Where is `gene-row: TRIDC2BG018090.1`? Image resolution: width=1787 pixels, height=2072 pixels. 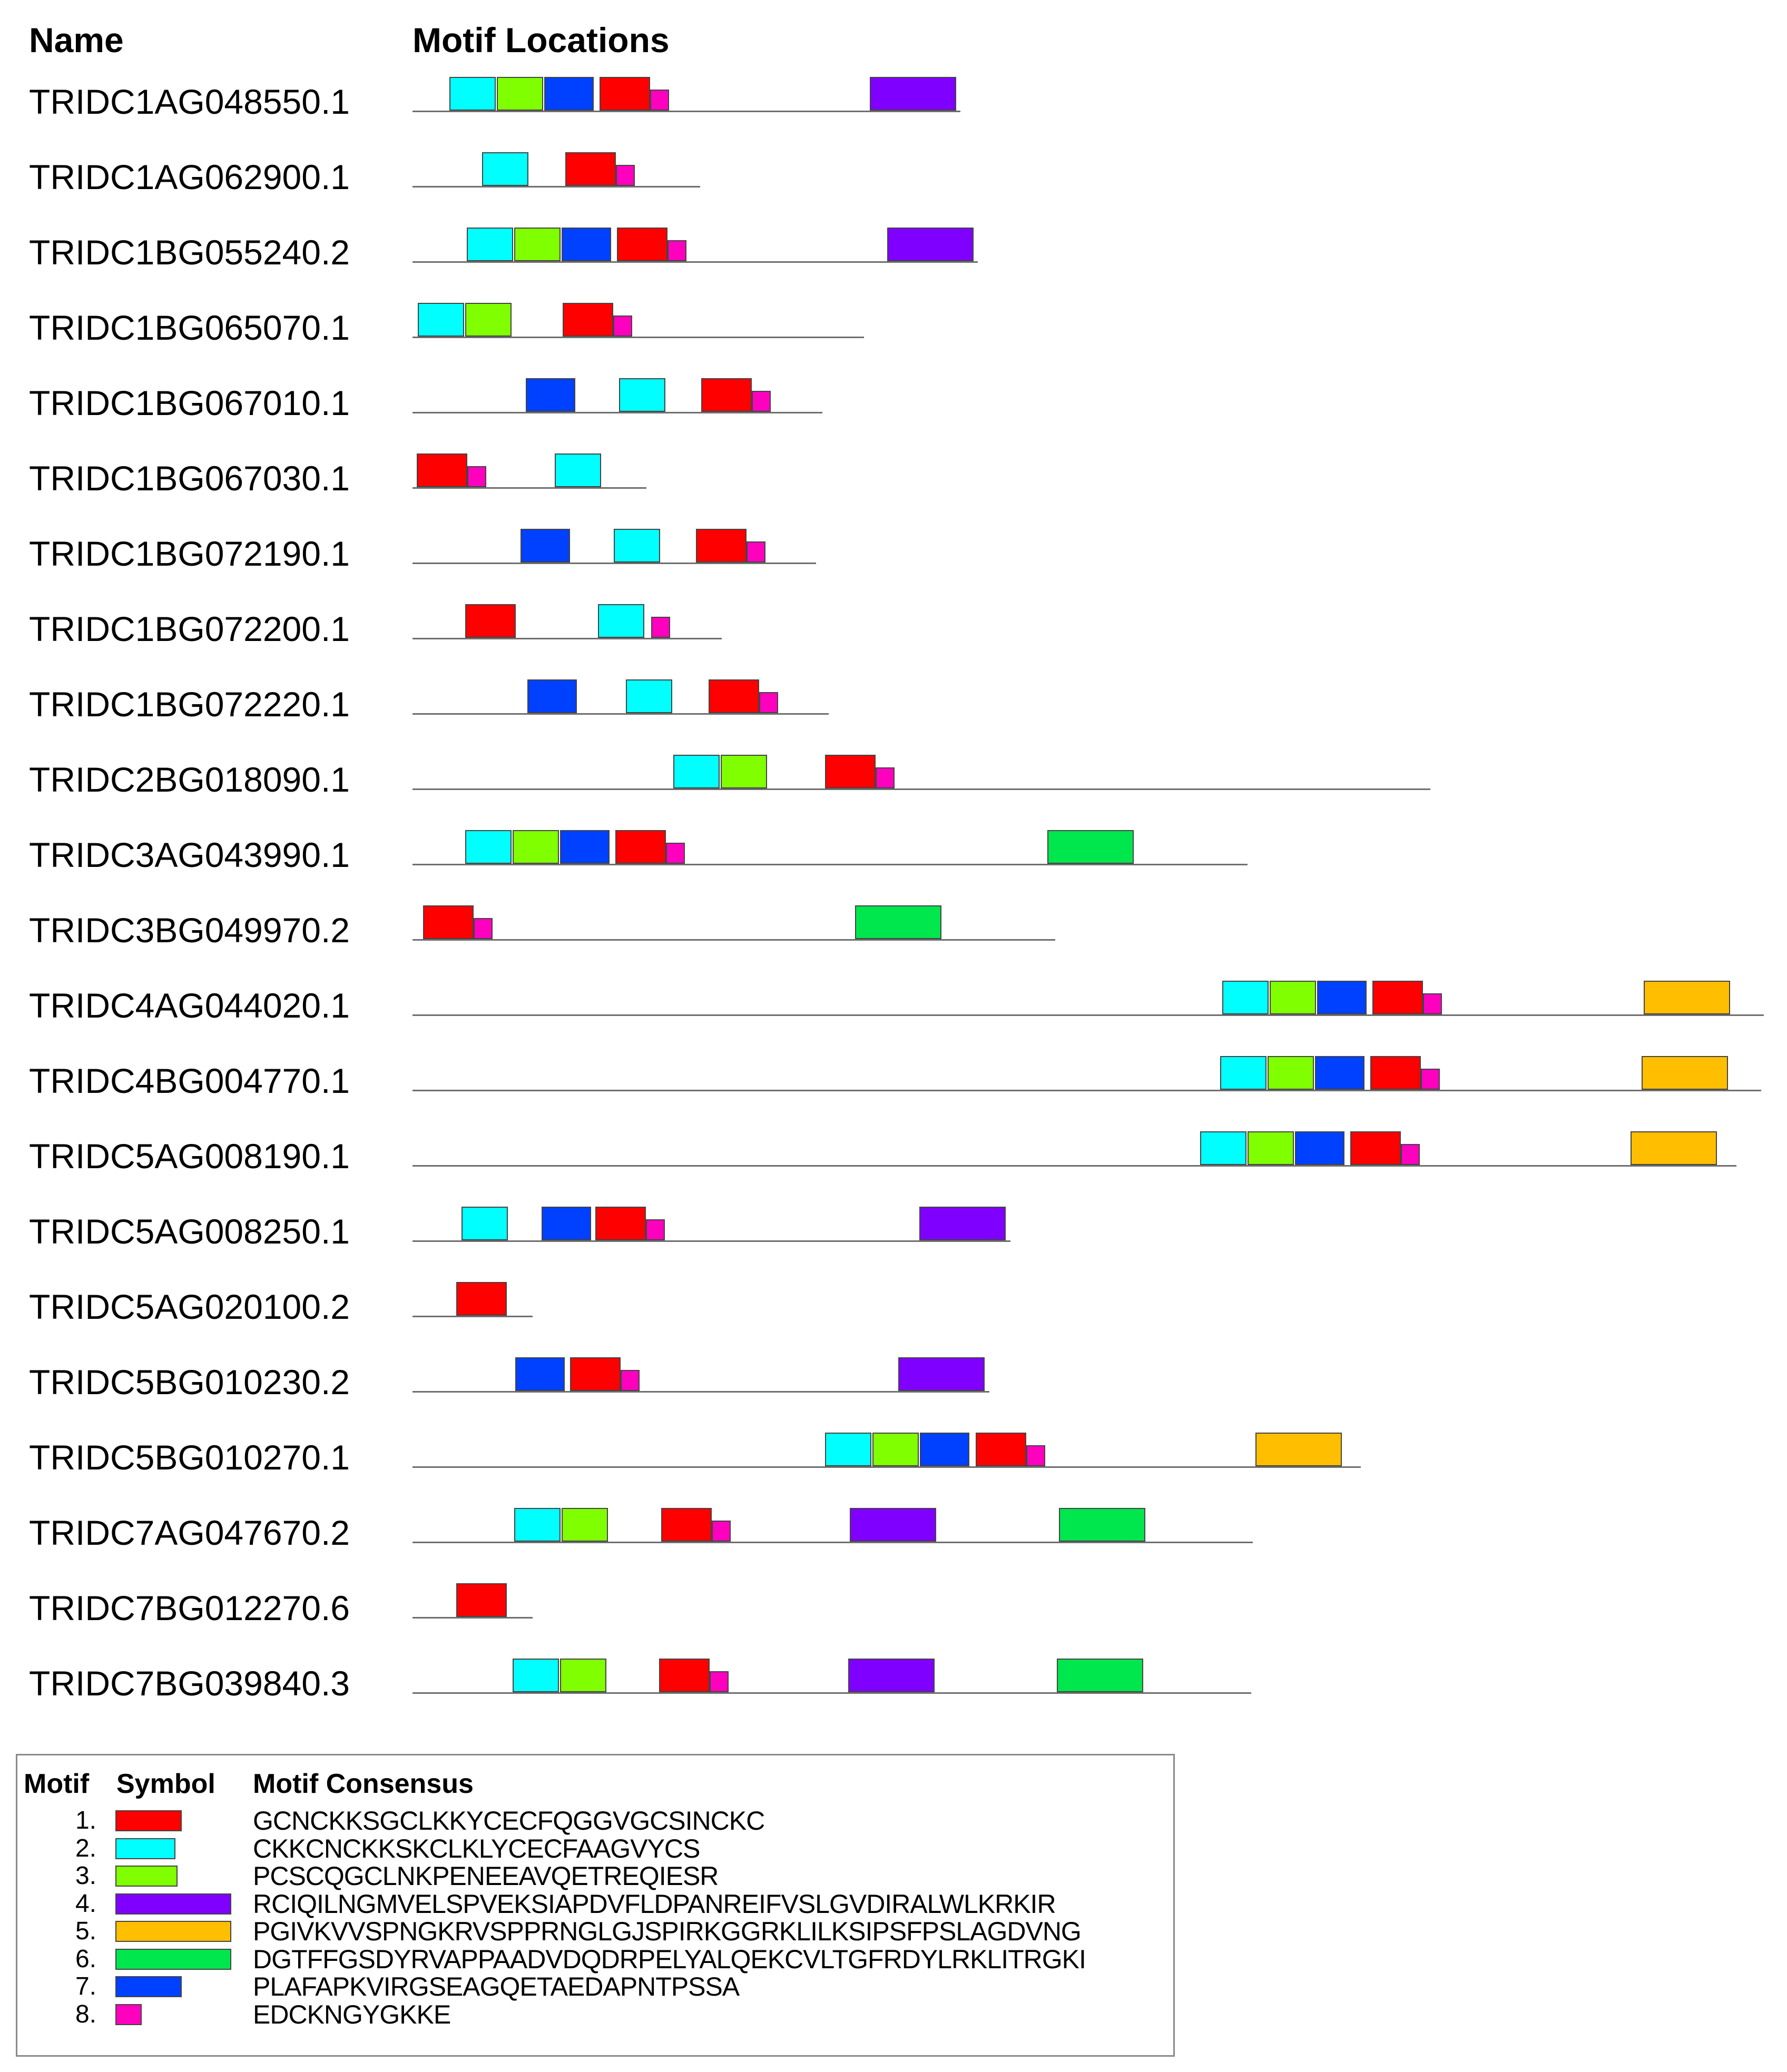 gene-row: TRIDC2BG018090.1 is located at coordinates (894, 789).